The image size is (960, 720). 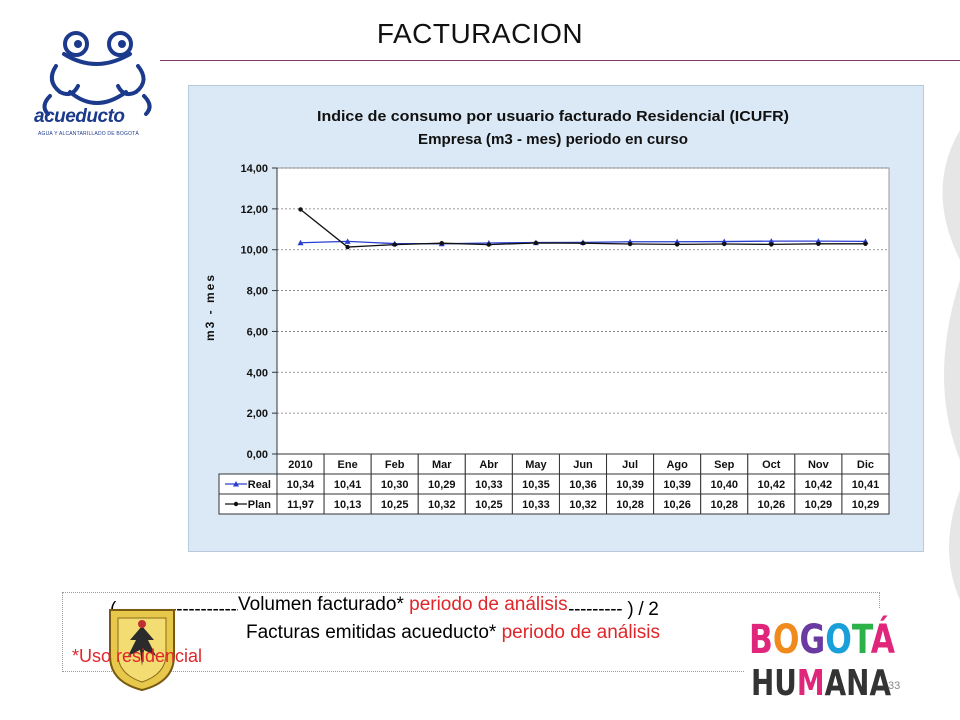 I want to click on x-category-label: Nov, so click(x=819, y=465).